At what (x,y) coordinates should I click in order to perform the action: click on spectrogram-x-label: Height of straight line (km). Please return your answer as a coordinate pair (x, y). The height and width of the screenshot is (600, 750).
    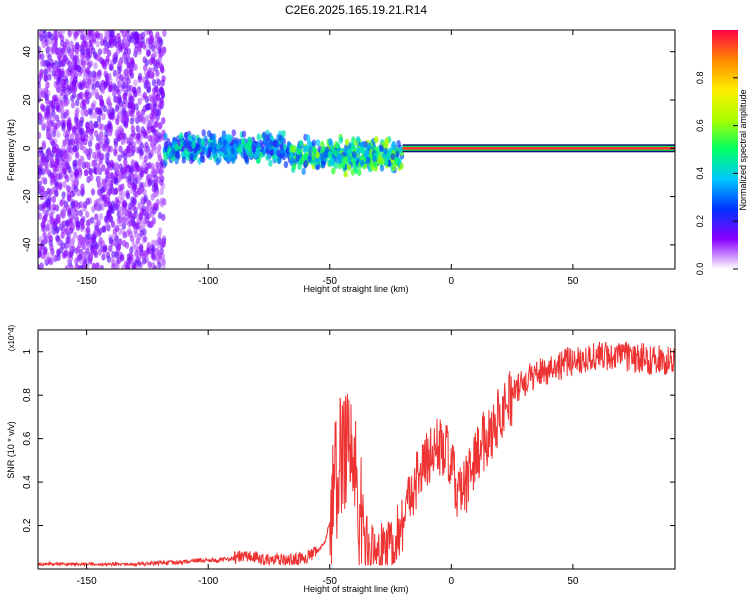
    Looking at the image, I should click on (355, 289).